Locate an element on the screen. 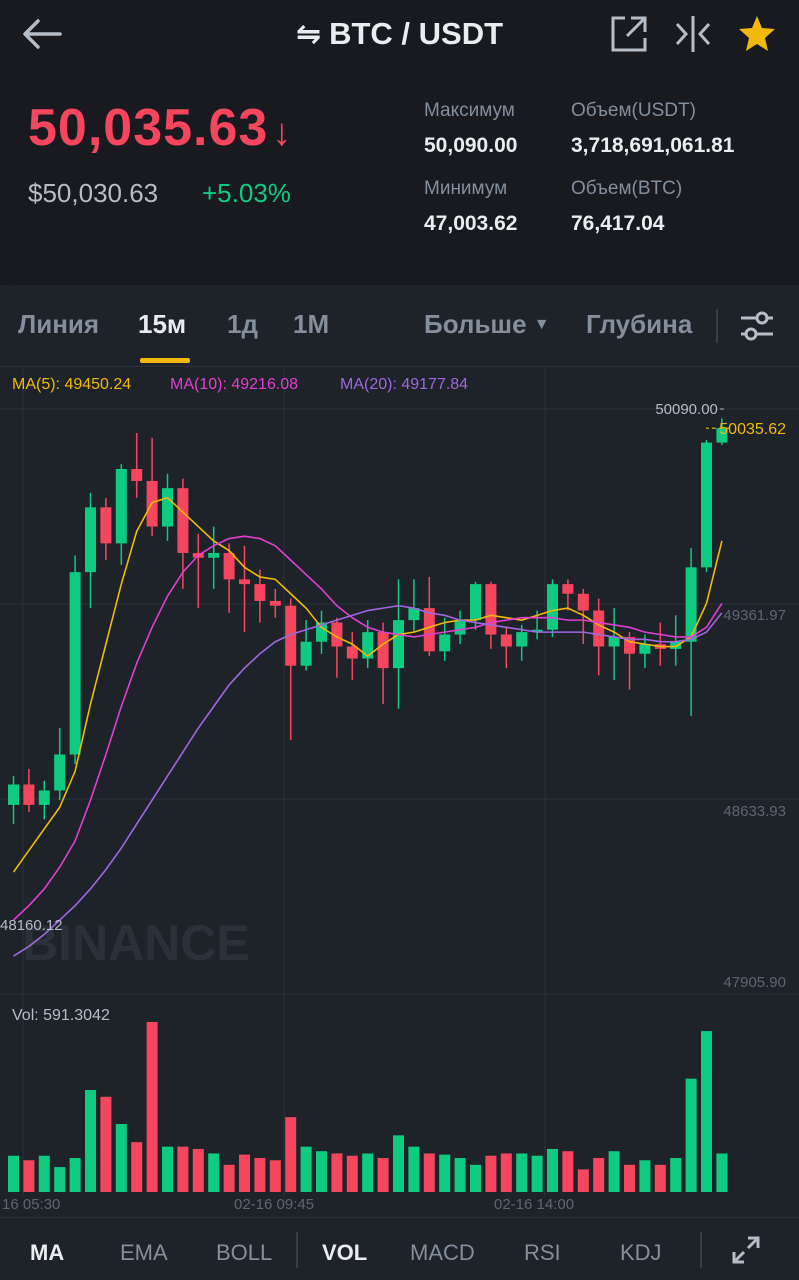  usd-price: $50,030.63 is located at coordinates (93, 193).